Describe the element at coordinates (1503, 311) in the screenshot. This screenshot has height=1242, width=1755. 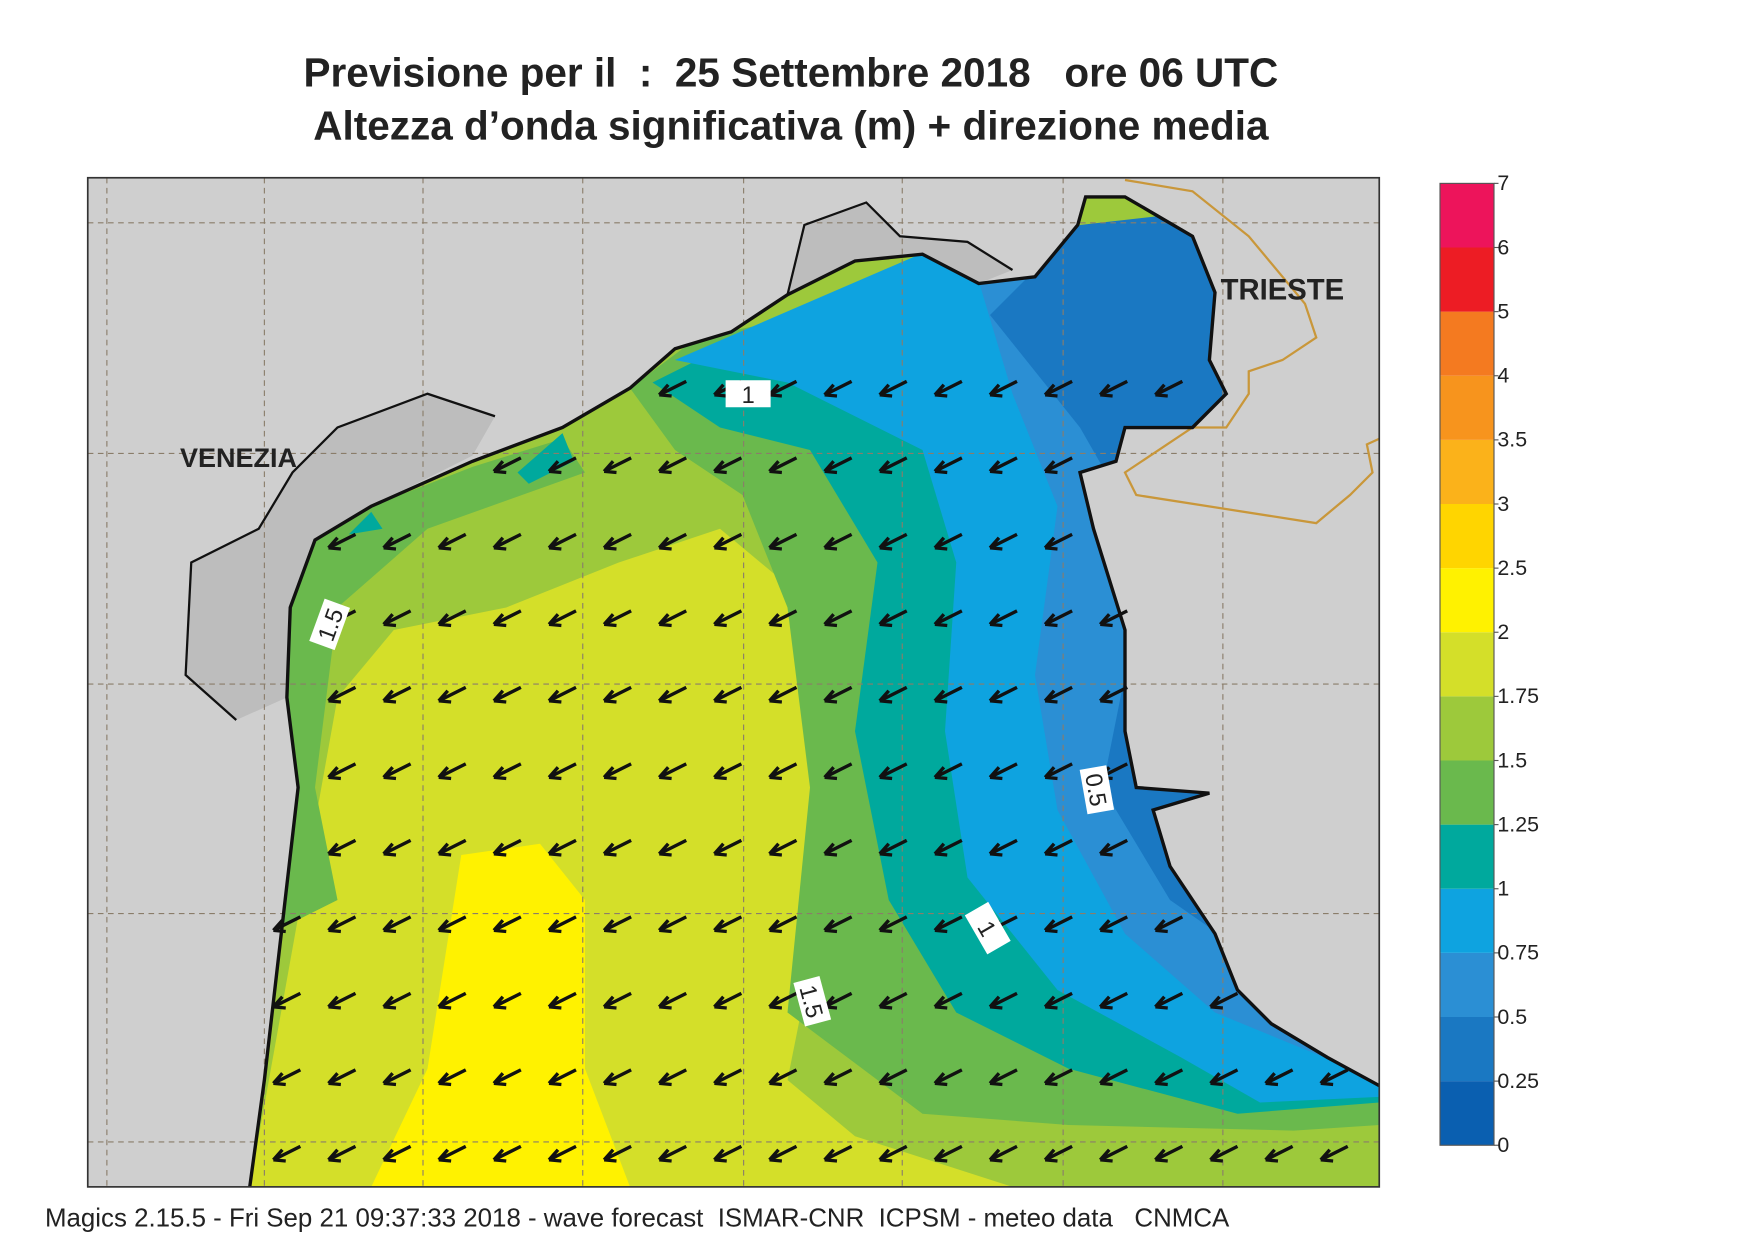
I see `colorbar-tick-label: 5` at that location.